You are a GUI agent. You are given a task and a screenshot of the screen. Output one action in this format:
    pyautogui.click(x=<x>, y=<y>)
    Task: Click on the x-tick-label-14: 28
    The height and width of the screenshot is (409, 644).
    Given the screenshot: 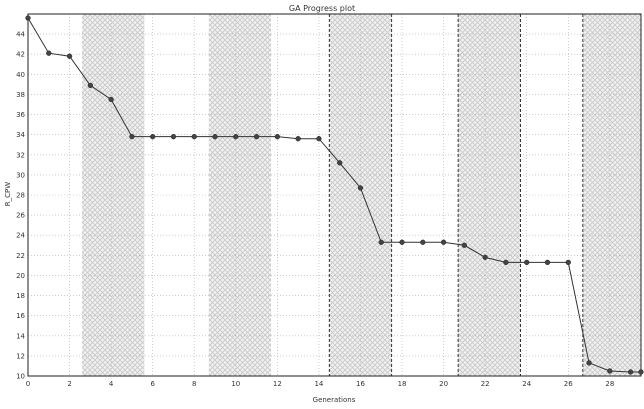 What is the action you would take?
    pyautogui.click(x=609, y=384)
    